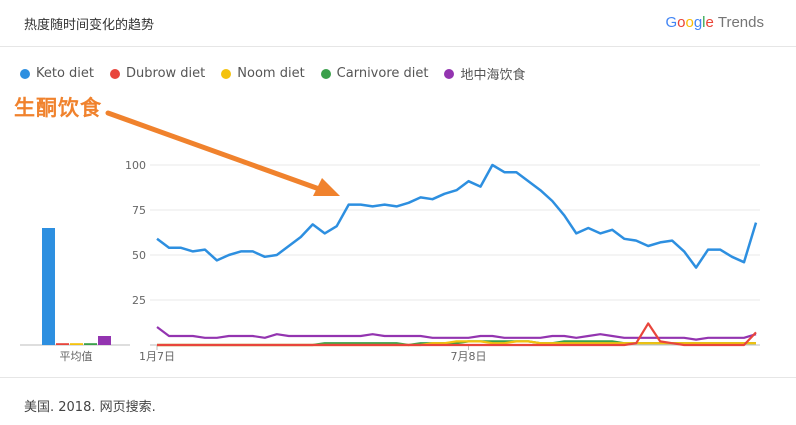 This screenshot has height=425, width=796. I want to click on legend-label: 地中海饮食, so click(493, 75).